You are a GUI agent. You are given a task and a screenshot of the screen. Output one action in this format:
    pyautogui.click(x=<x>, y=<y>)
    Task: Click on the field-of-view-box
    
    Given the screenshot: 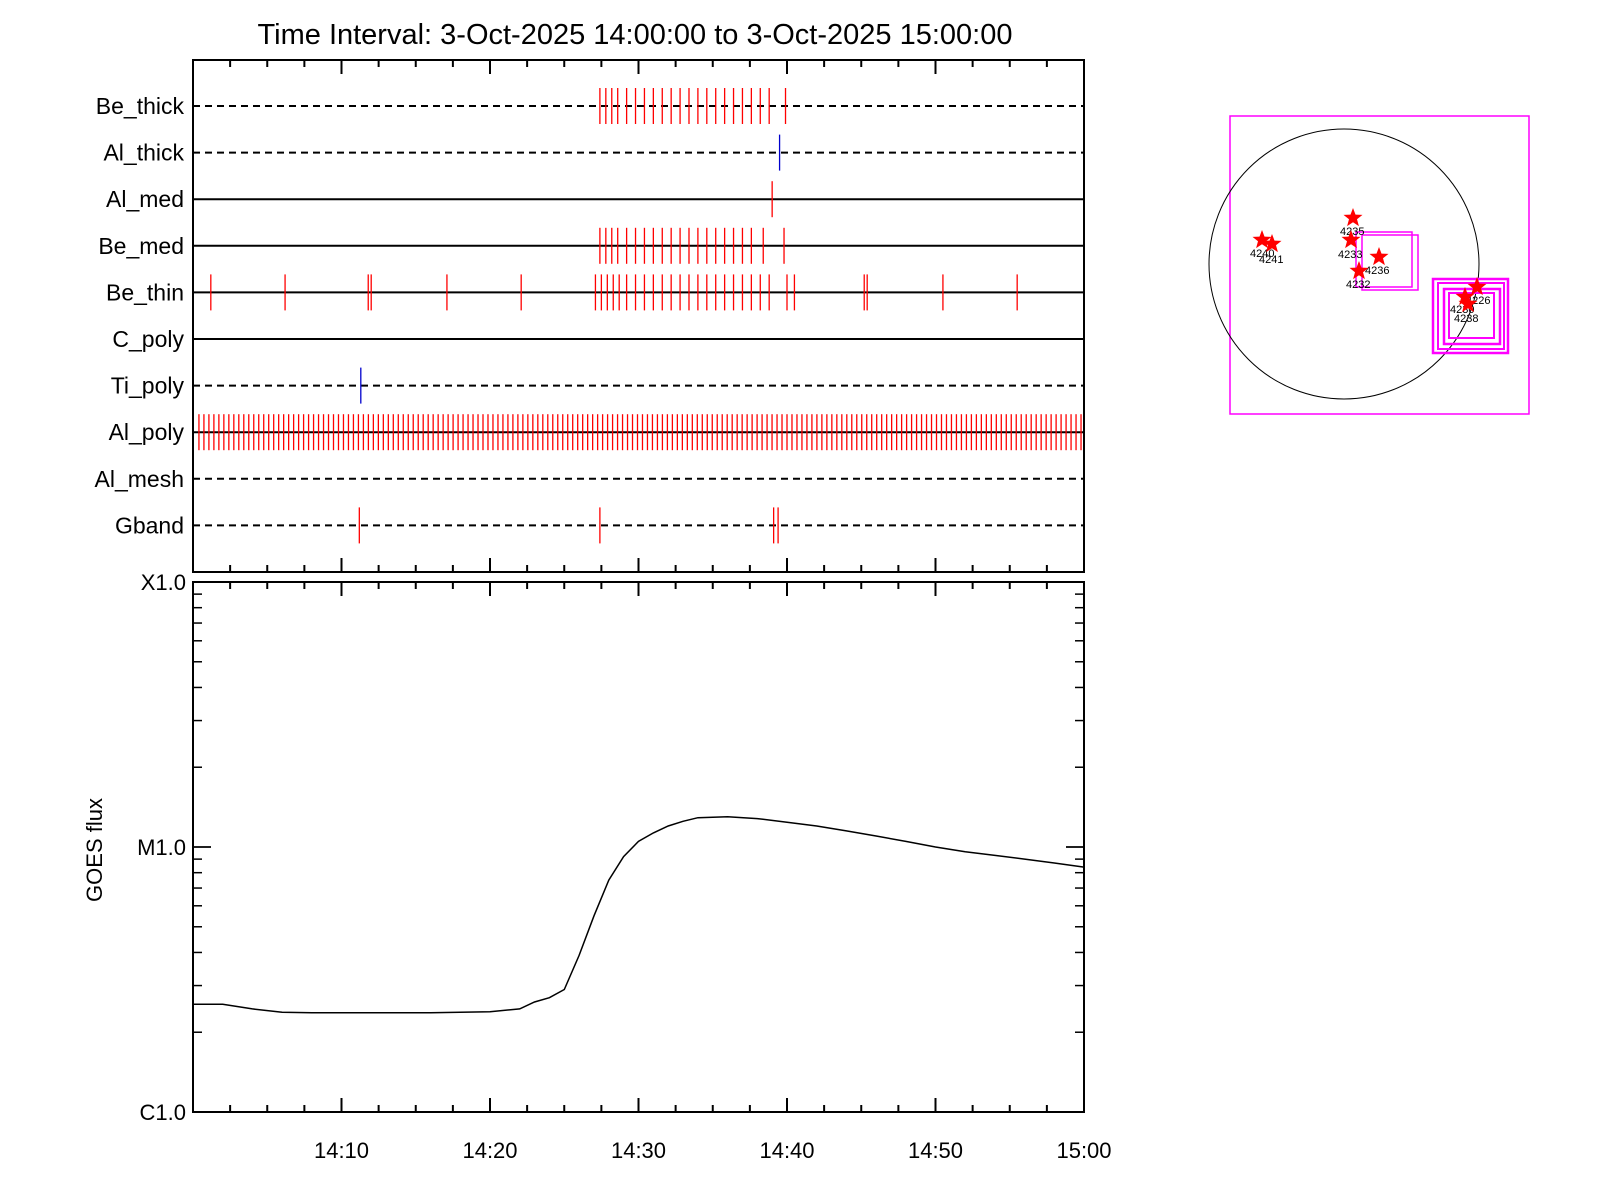 What is the action you would take?
    pyautogui.click(x=1379, y=265)
    